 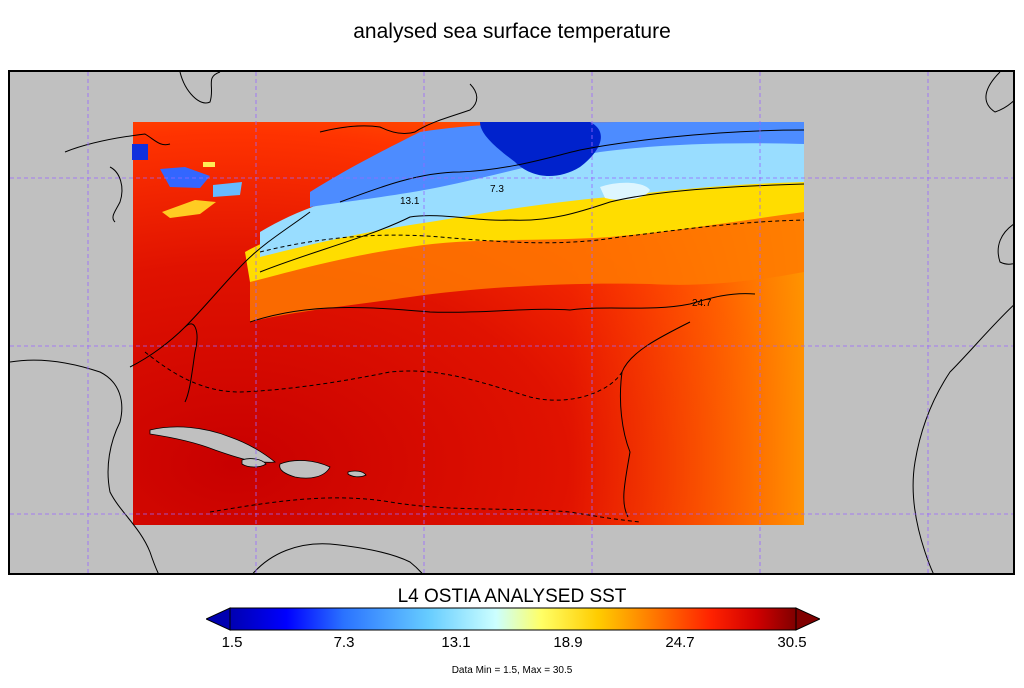 What do you see at coordinates (425, 510) in the screenshot?
I see `contour-south` at bounding box center [425, 510].